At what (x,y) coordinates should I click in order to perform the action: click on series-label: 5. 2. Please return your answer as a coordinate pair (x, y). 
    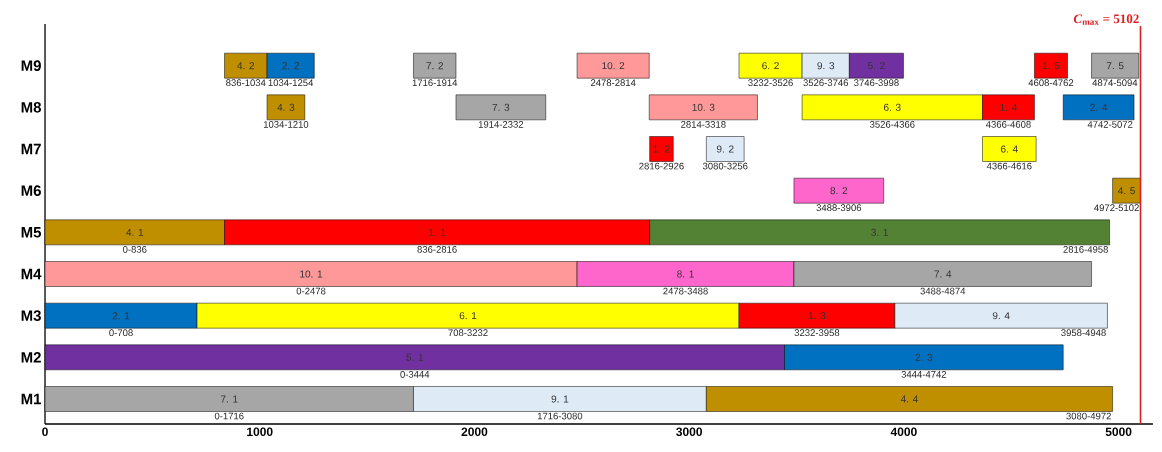
    Looking at the image, I should click on (876, 66).